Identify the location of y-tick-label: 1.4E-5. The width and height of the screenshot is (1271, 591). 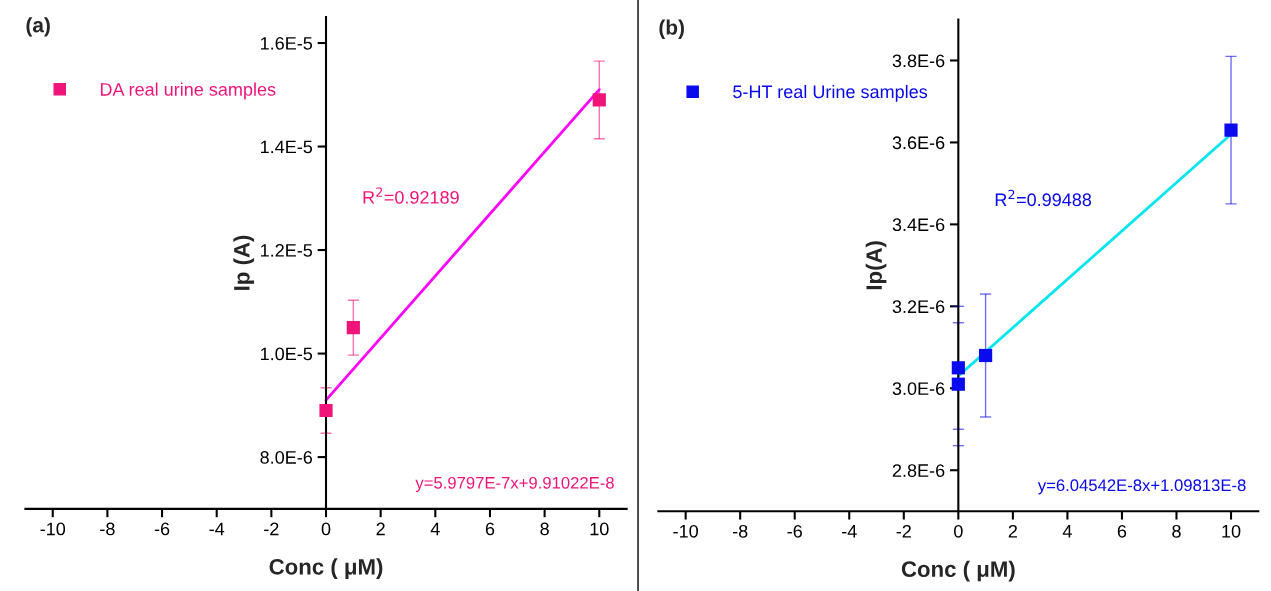
(287, 147).